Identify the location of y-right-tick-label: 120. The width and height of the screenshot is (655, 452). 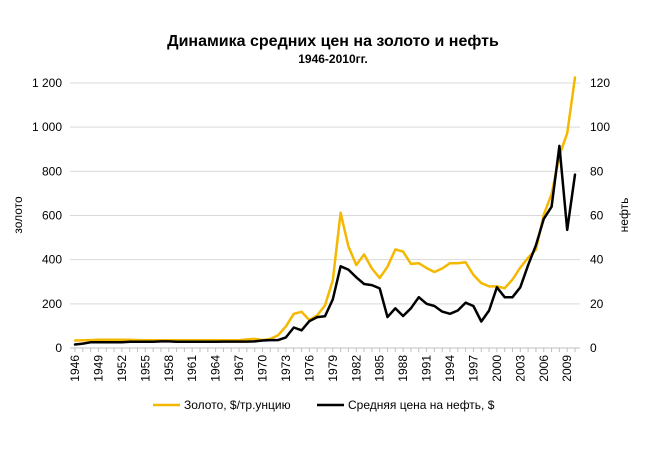
(600, 83).